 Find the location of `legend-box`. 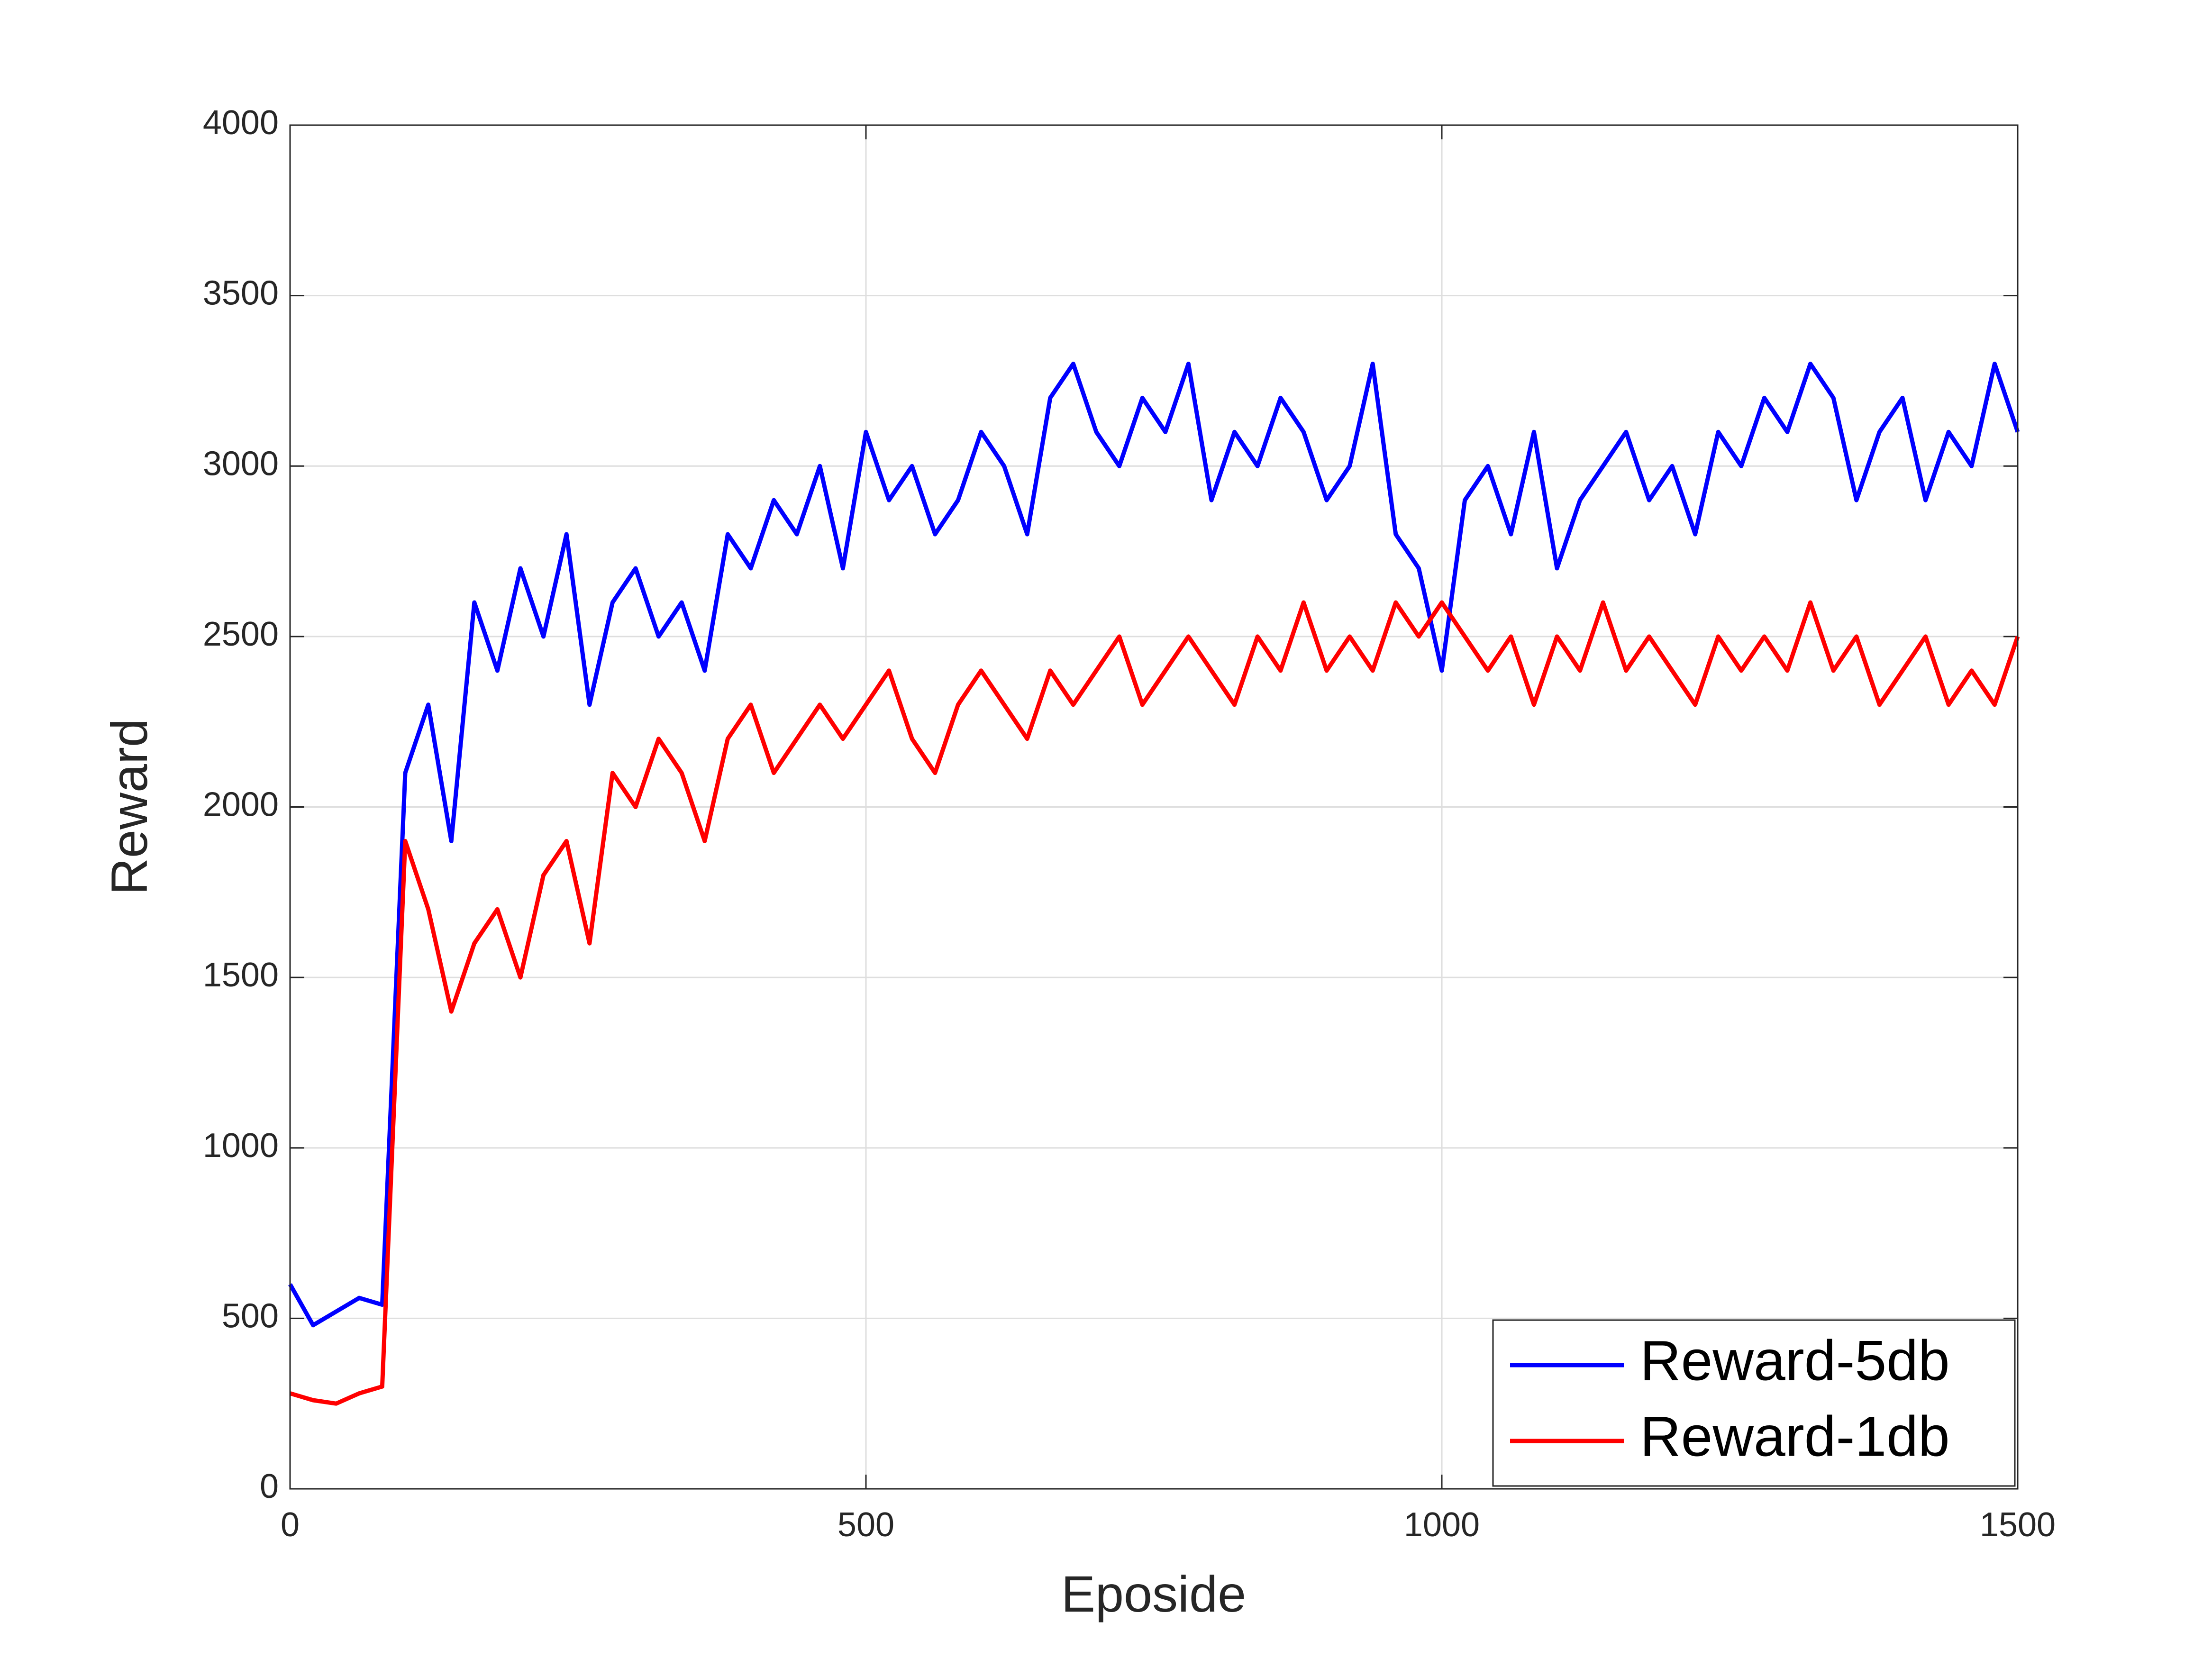

legend-box is located at coordinates (1754, 1403).